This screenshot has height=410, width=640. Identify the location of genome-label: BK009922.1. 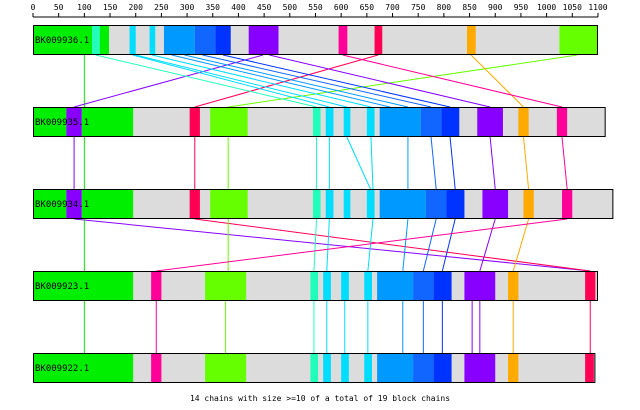
(62, 369).